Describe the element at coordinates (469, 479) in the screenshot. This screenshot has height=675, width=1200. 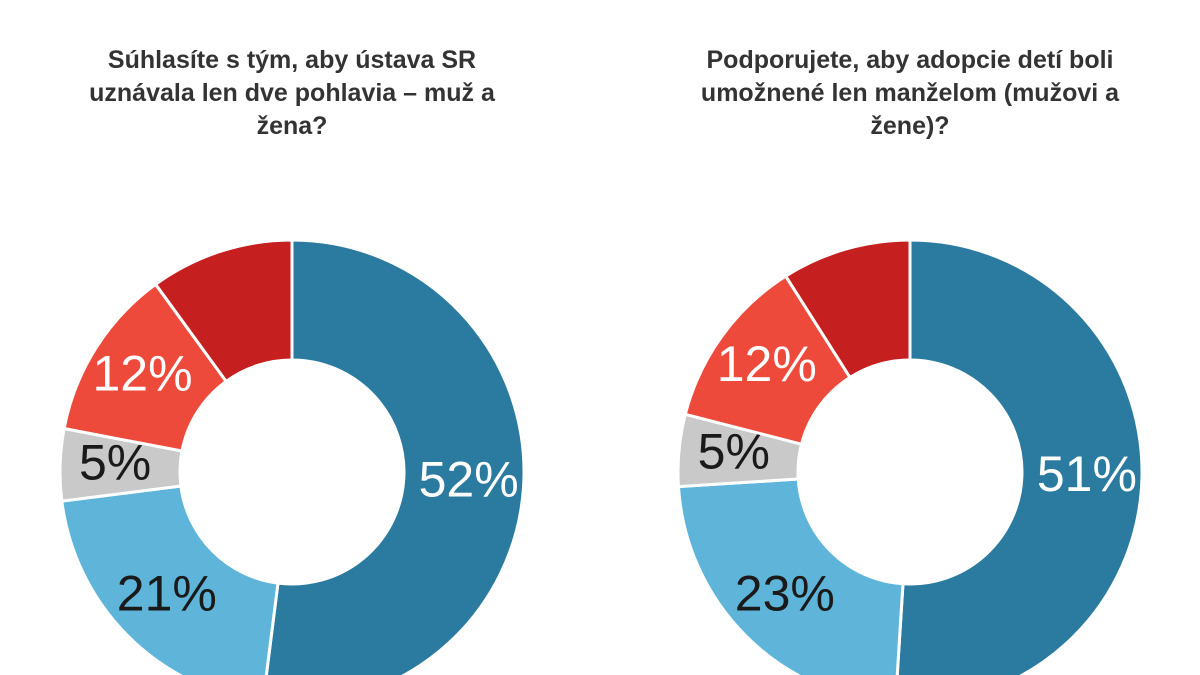
I see `value-label: 52%` at that location.